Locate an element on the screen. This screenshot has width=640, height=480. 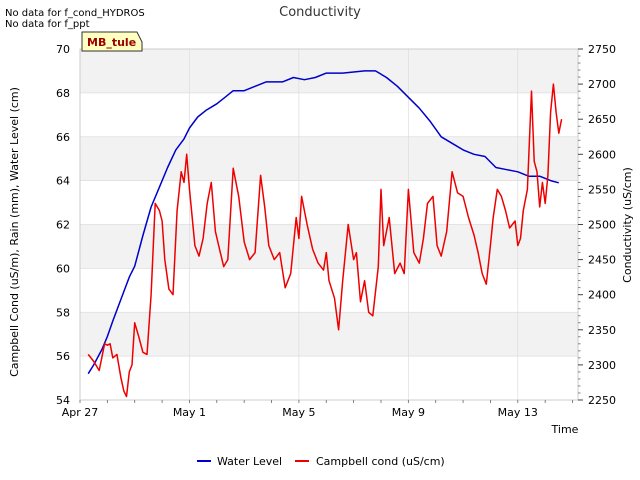
y-tick-label-58: 58 is located at coordinates (63, 312).